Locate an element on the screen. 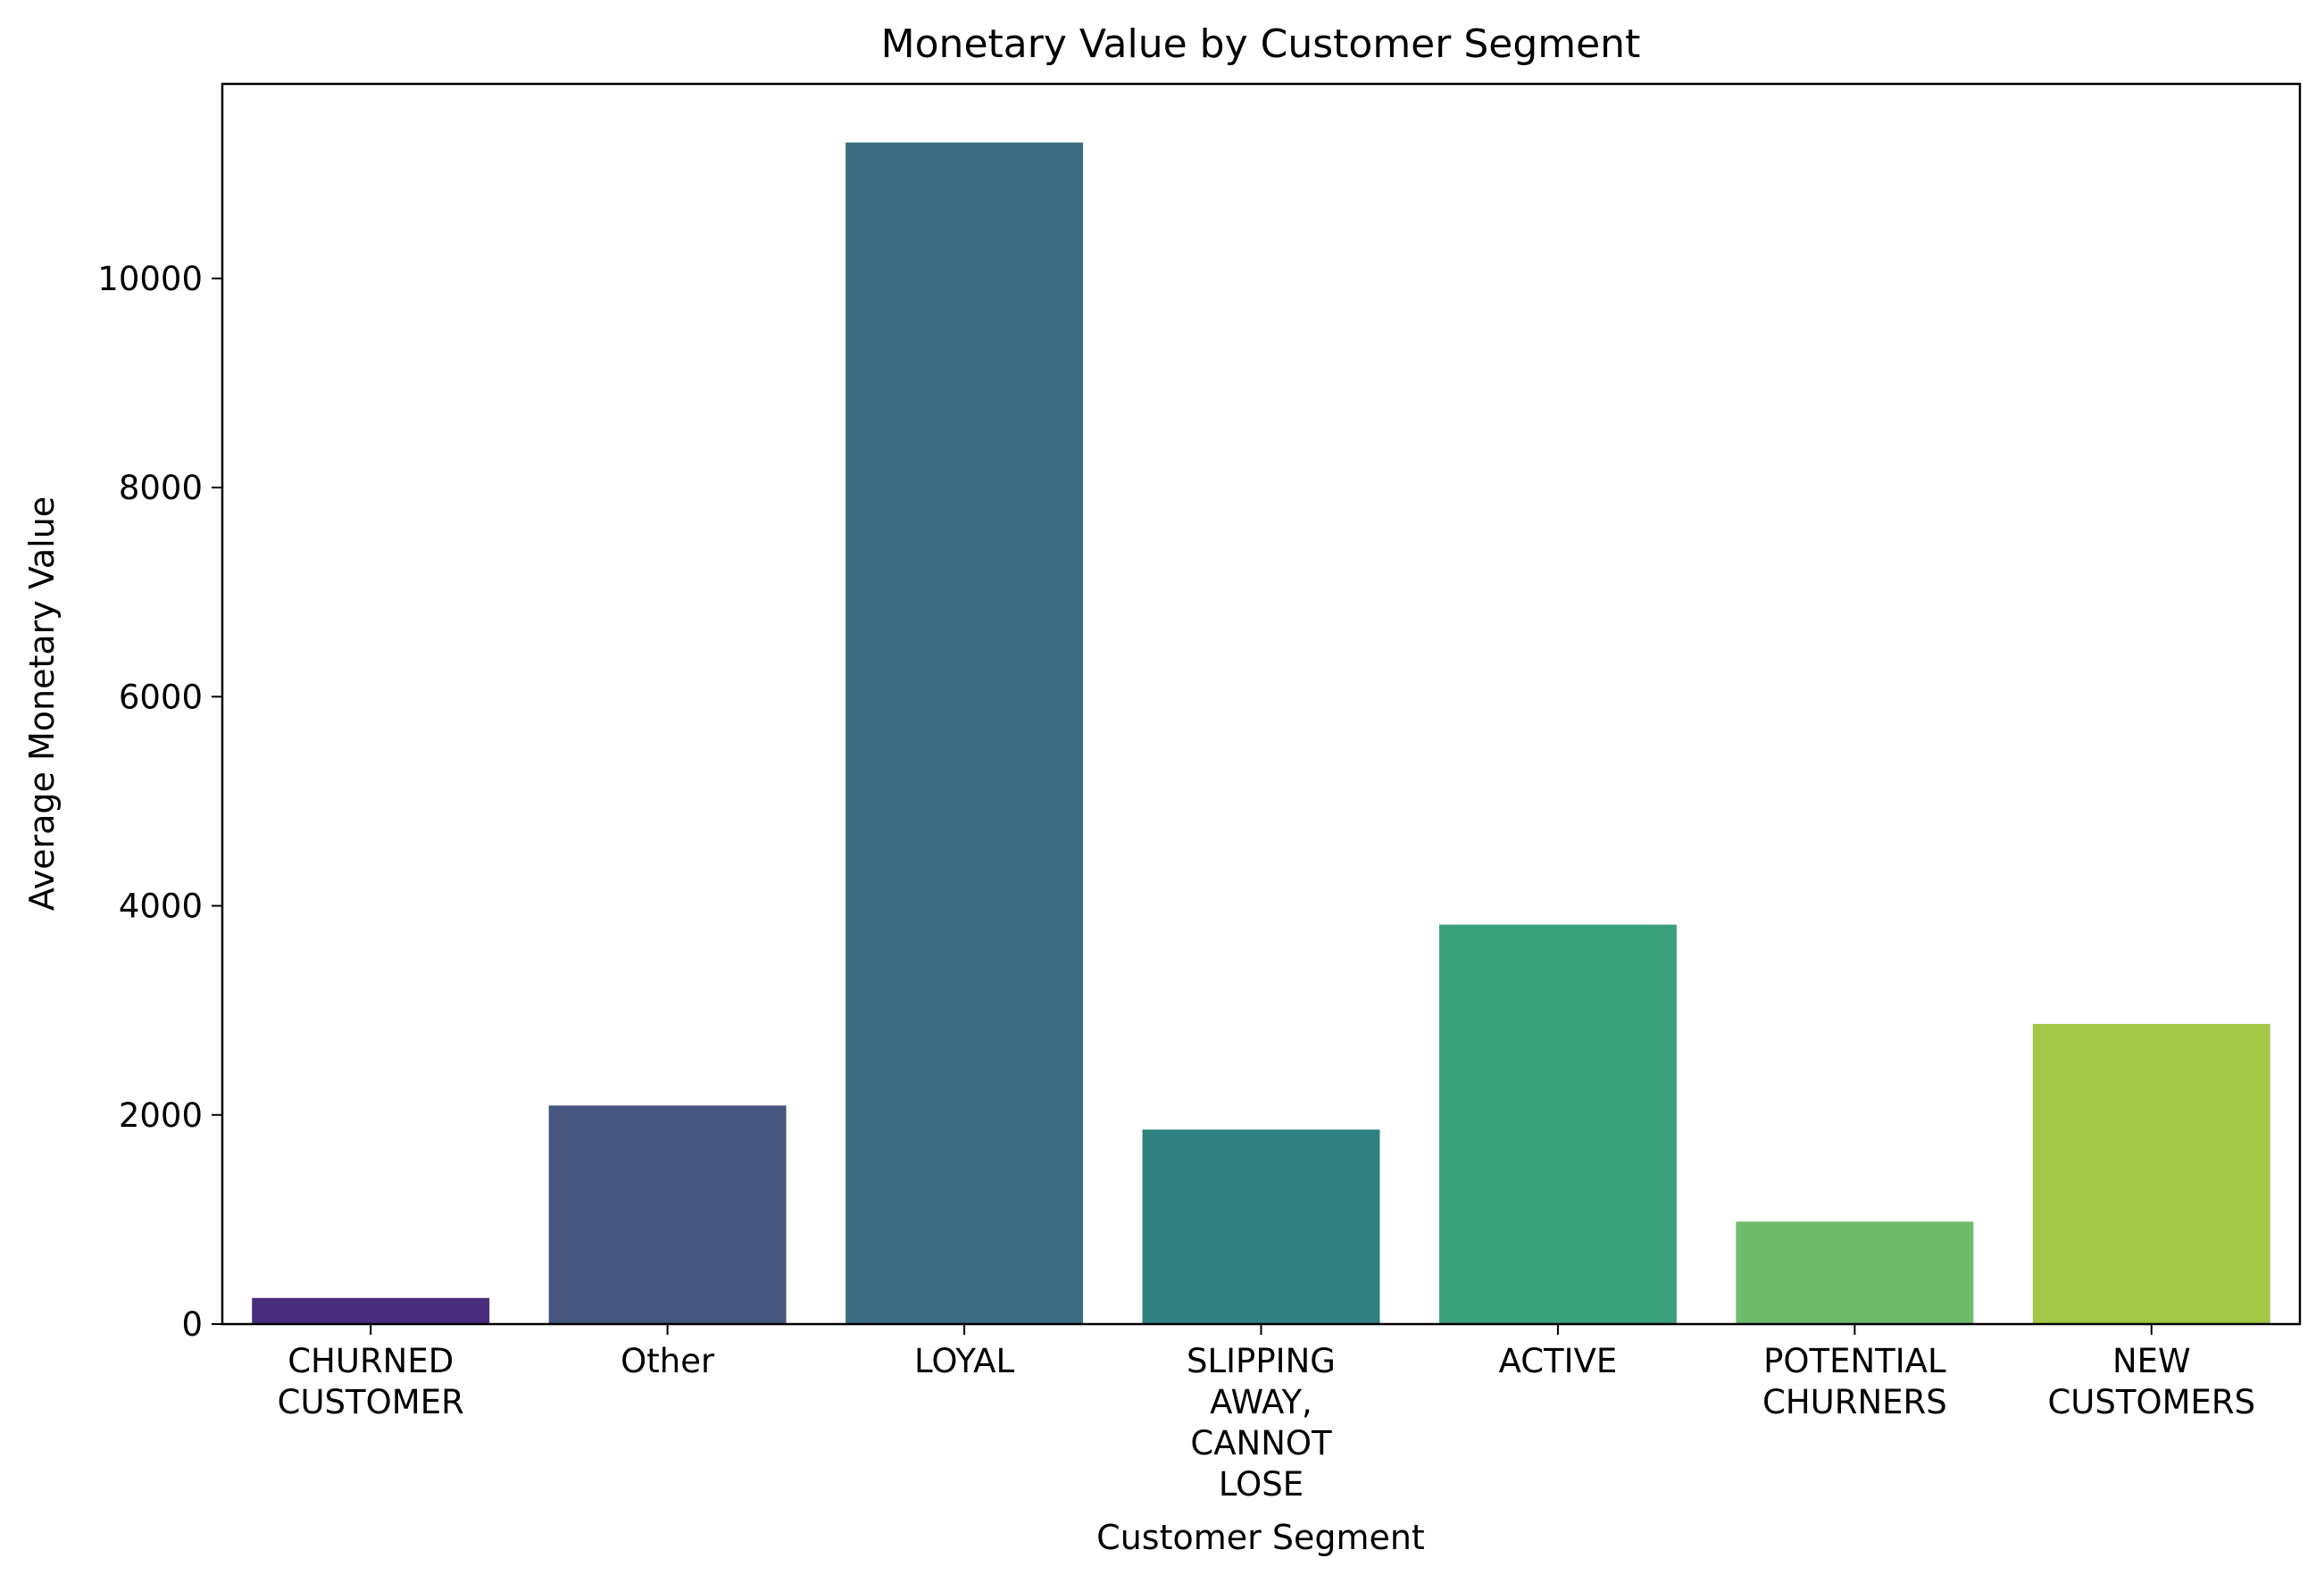  y-axis-label: Average Monetary Value is located at coordinates (42, 703).